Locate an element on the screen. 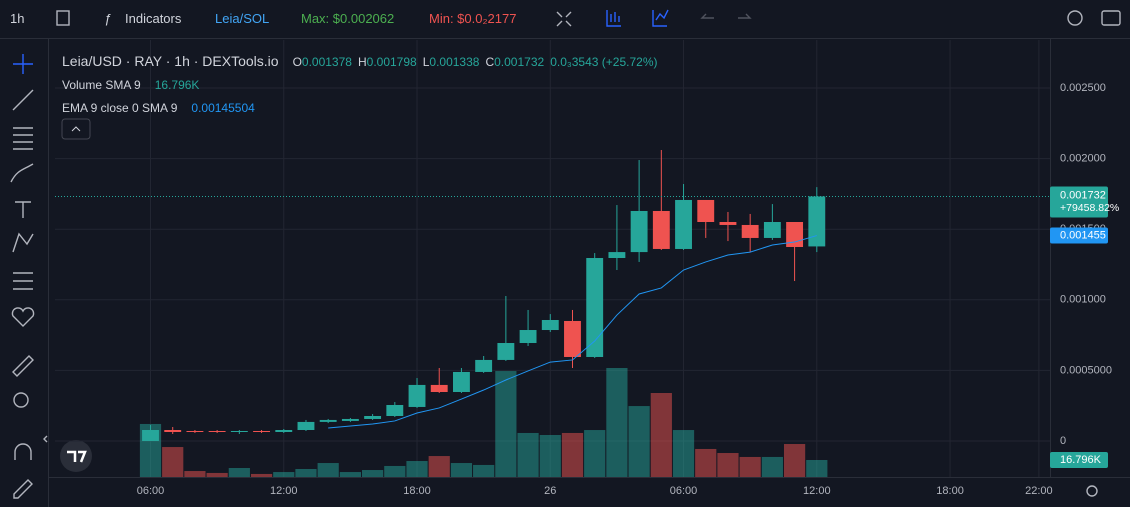  price-label-box is located at coordinates (1079, 202).